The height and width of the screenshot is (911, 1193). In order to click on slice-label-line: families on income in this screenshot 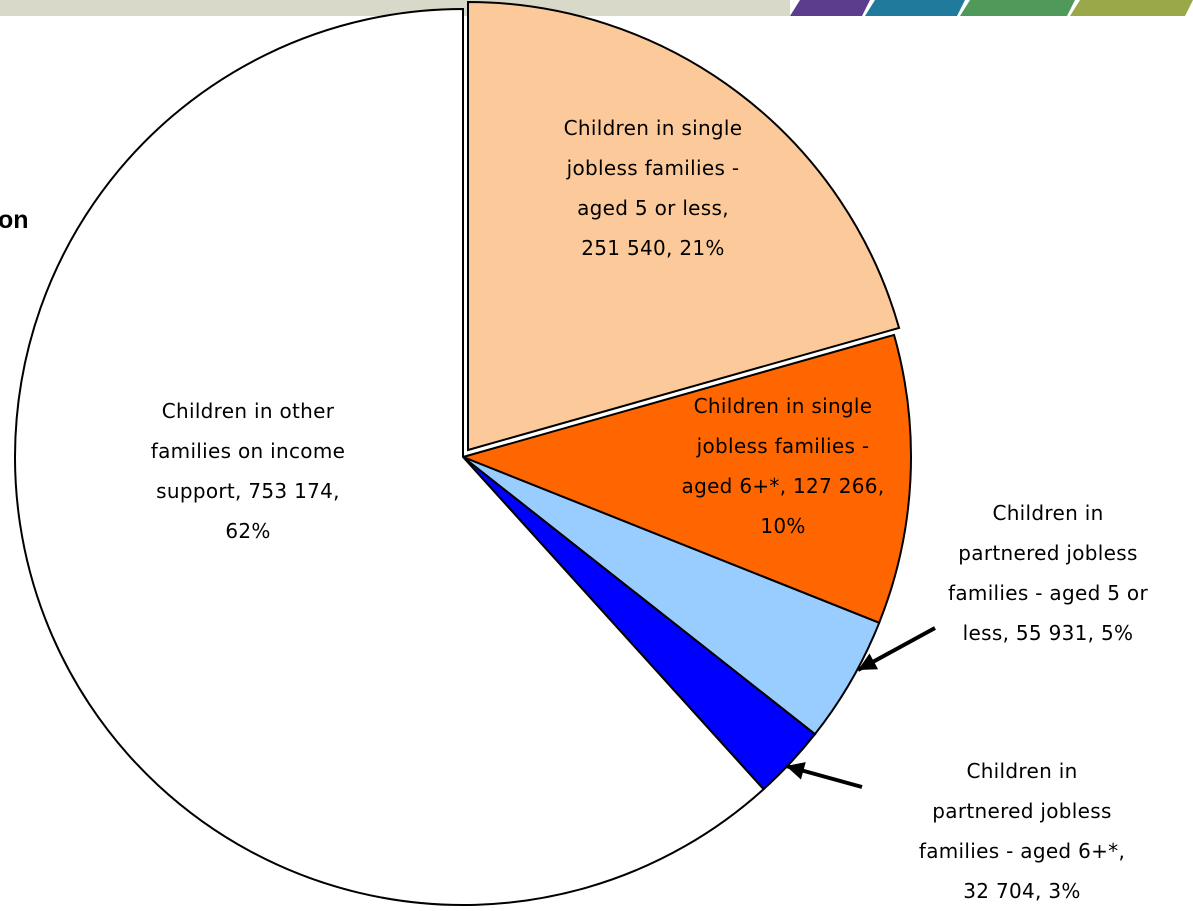, I will do `click(248, 451)`.